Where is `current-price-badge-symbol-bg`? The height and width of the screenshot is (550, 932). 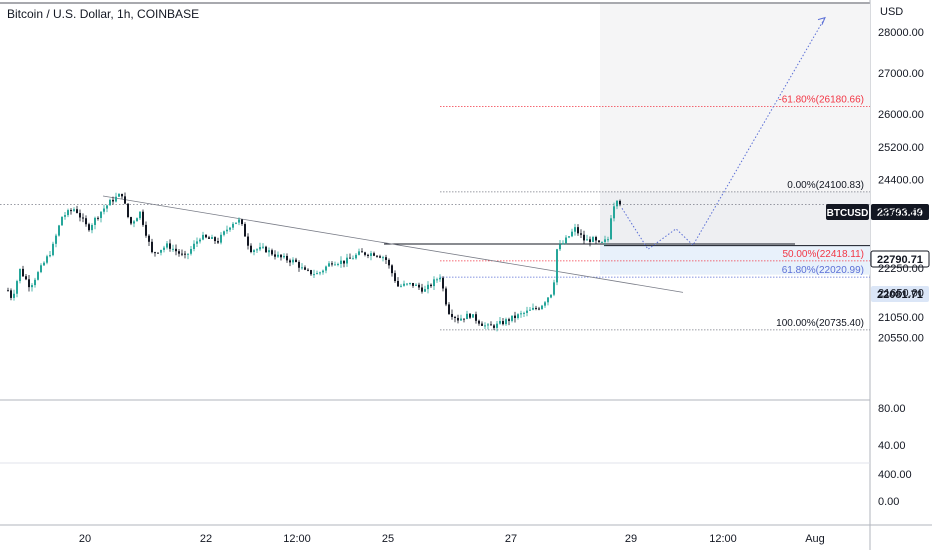
current-price-badge-symbol-bg is located at coordinates (847, 212).